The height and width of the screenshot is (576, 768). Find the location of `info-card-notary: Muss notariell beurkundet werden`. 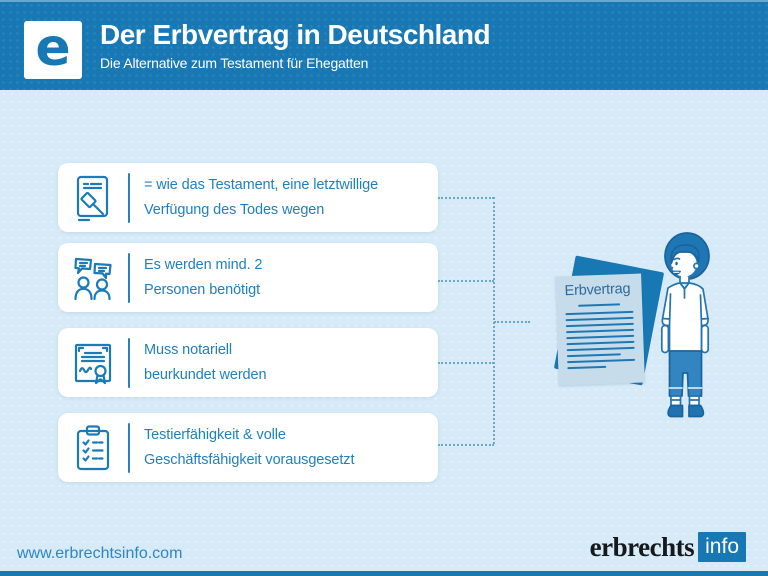

info-card-notary: Muss notariell beurkundet werden is located at coordinates (248, 362).